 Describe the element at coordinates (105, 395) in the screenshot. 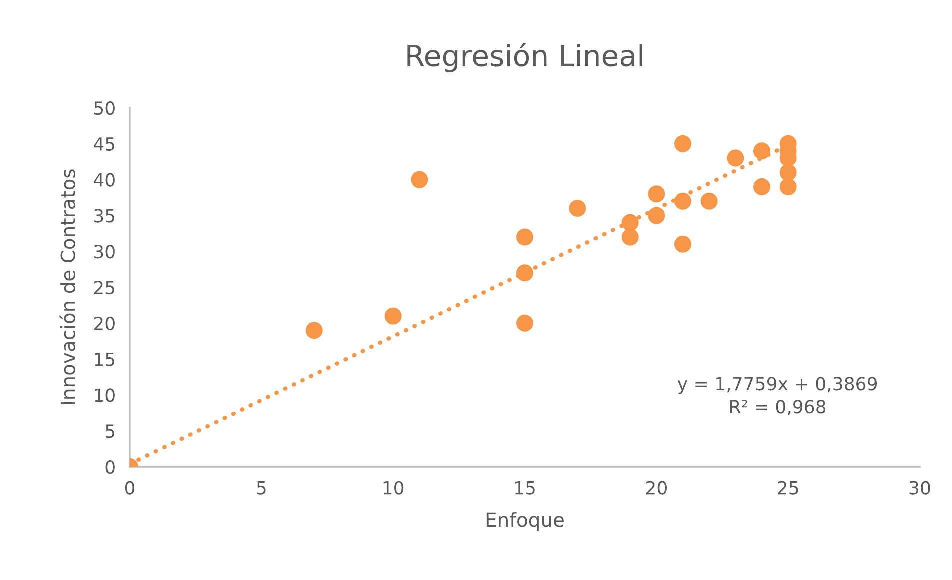

I see `y-tick-label: 10` at that location.